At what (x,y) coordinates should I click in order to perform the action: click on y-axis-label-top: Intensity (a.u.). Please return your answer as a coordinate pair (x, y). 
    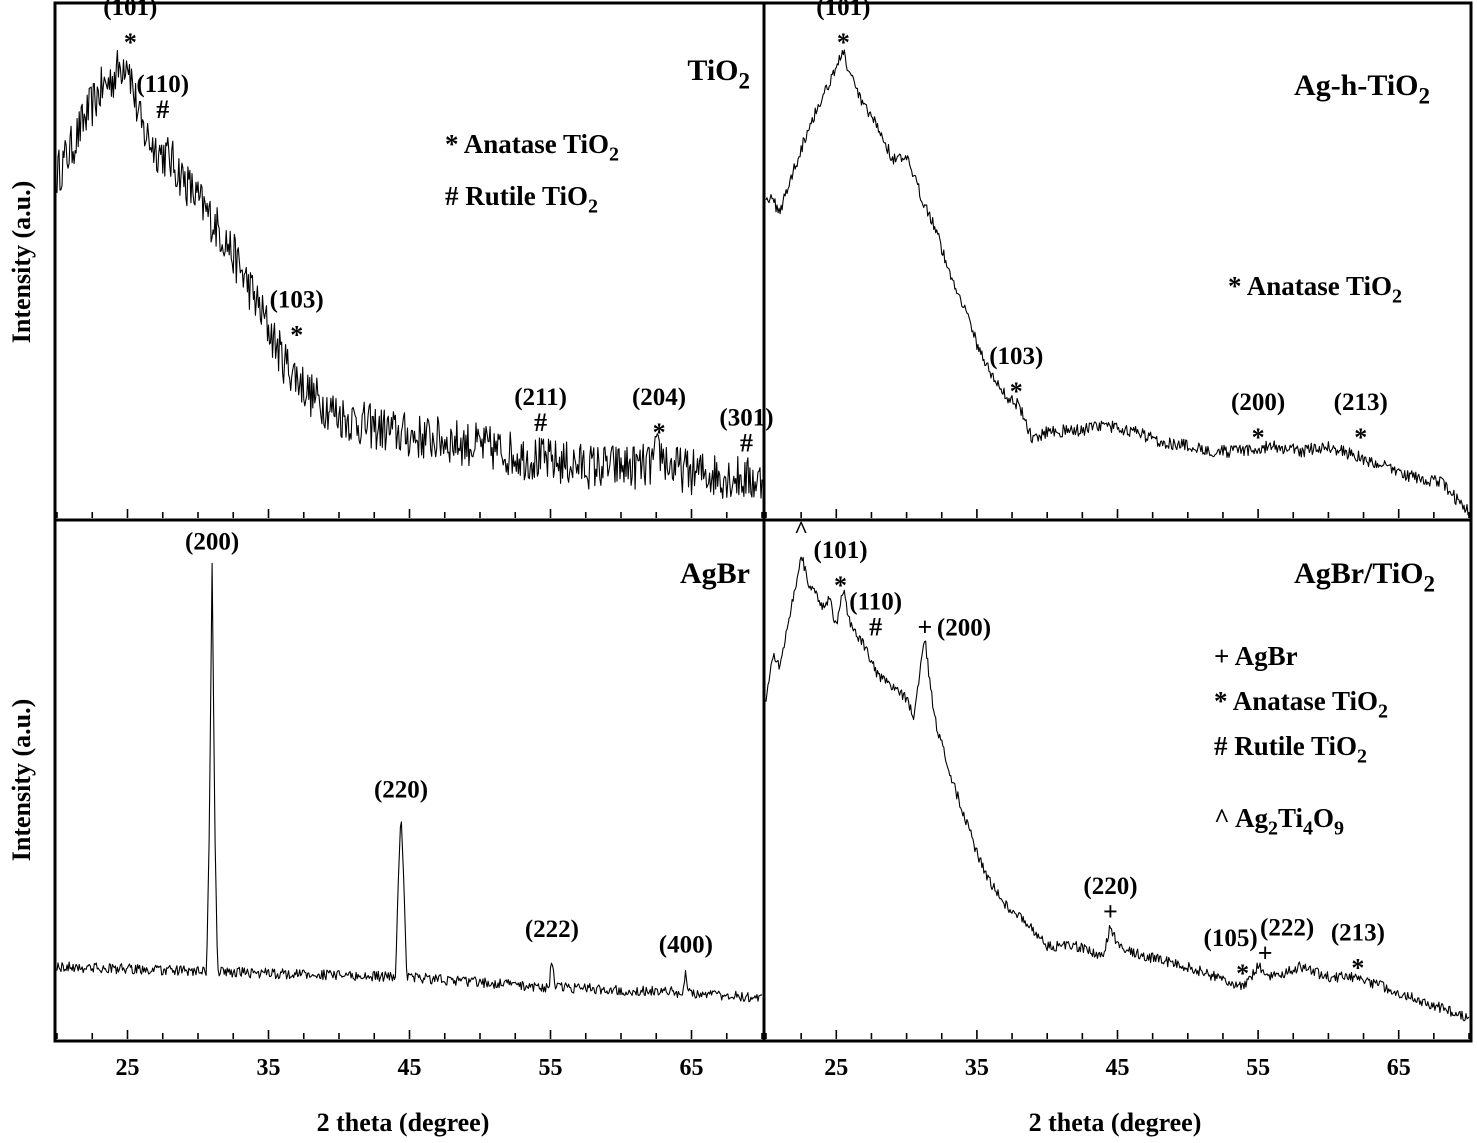
    Looking at the image, I should click on (21, 262).